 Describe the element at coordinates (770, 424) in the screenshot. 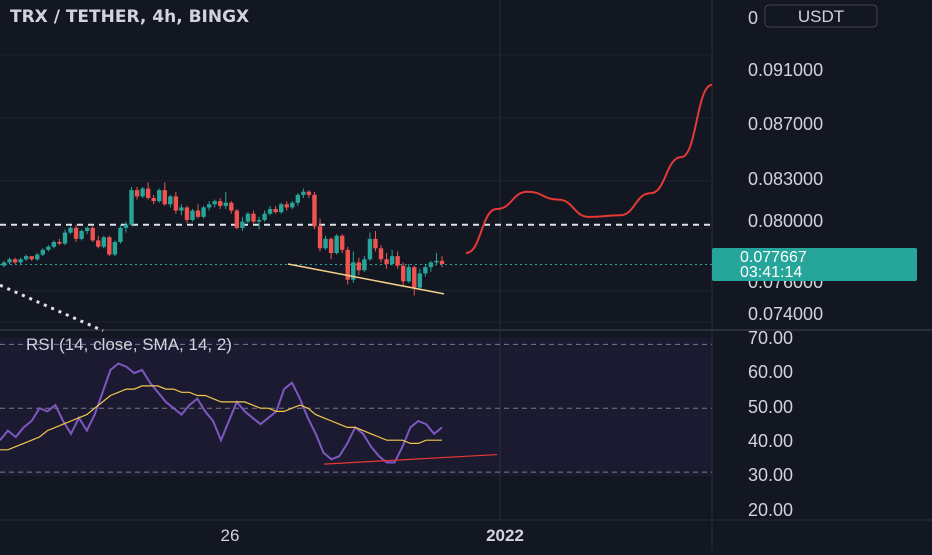

I see `rsi-axis: 70.00 60.00 50.00 40.00 30.00 20.00` at that location.